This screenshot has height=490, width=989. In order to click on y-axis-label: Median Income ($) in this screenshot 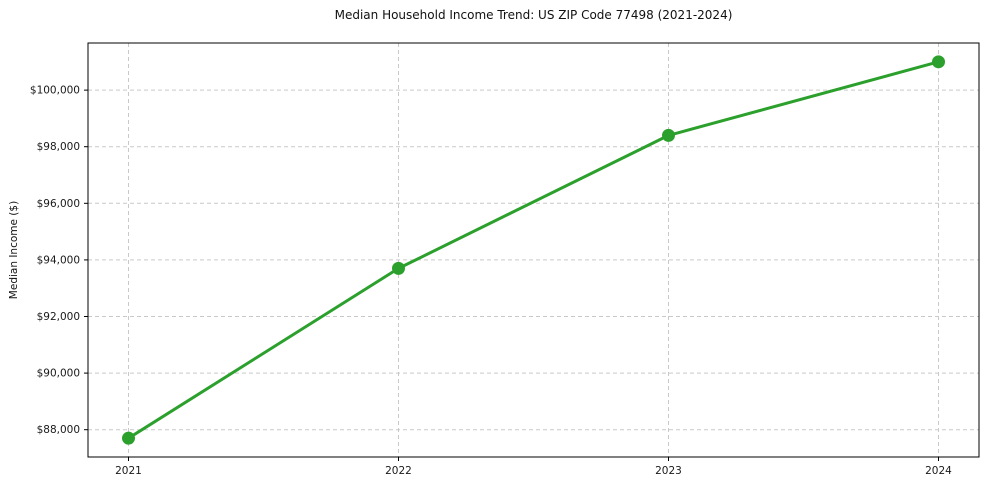, I will do `click(14, 250)`.